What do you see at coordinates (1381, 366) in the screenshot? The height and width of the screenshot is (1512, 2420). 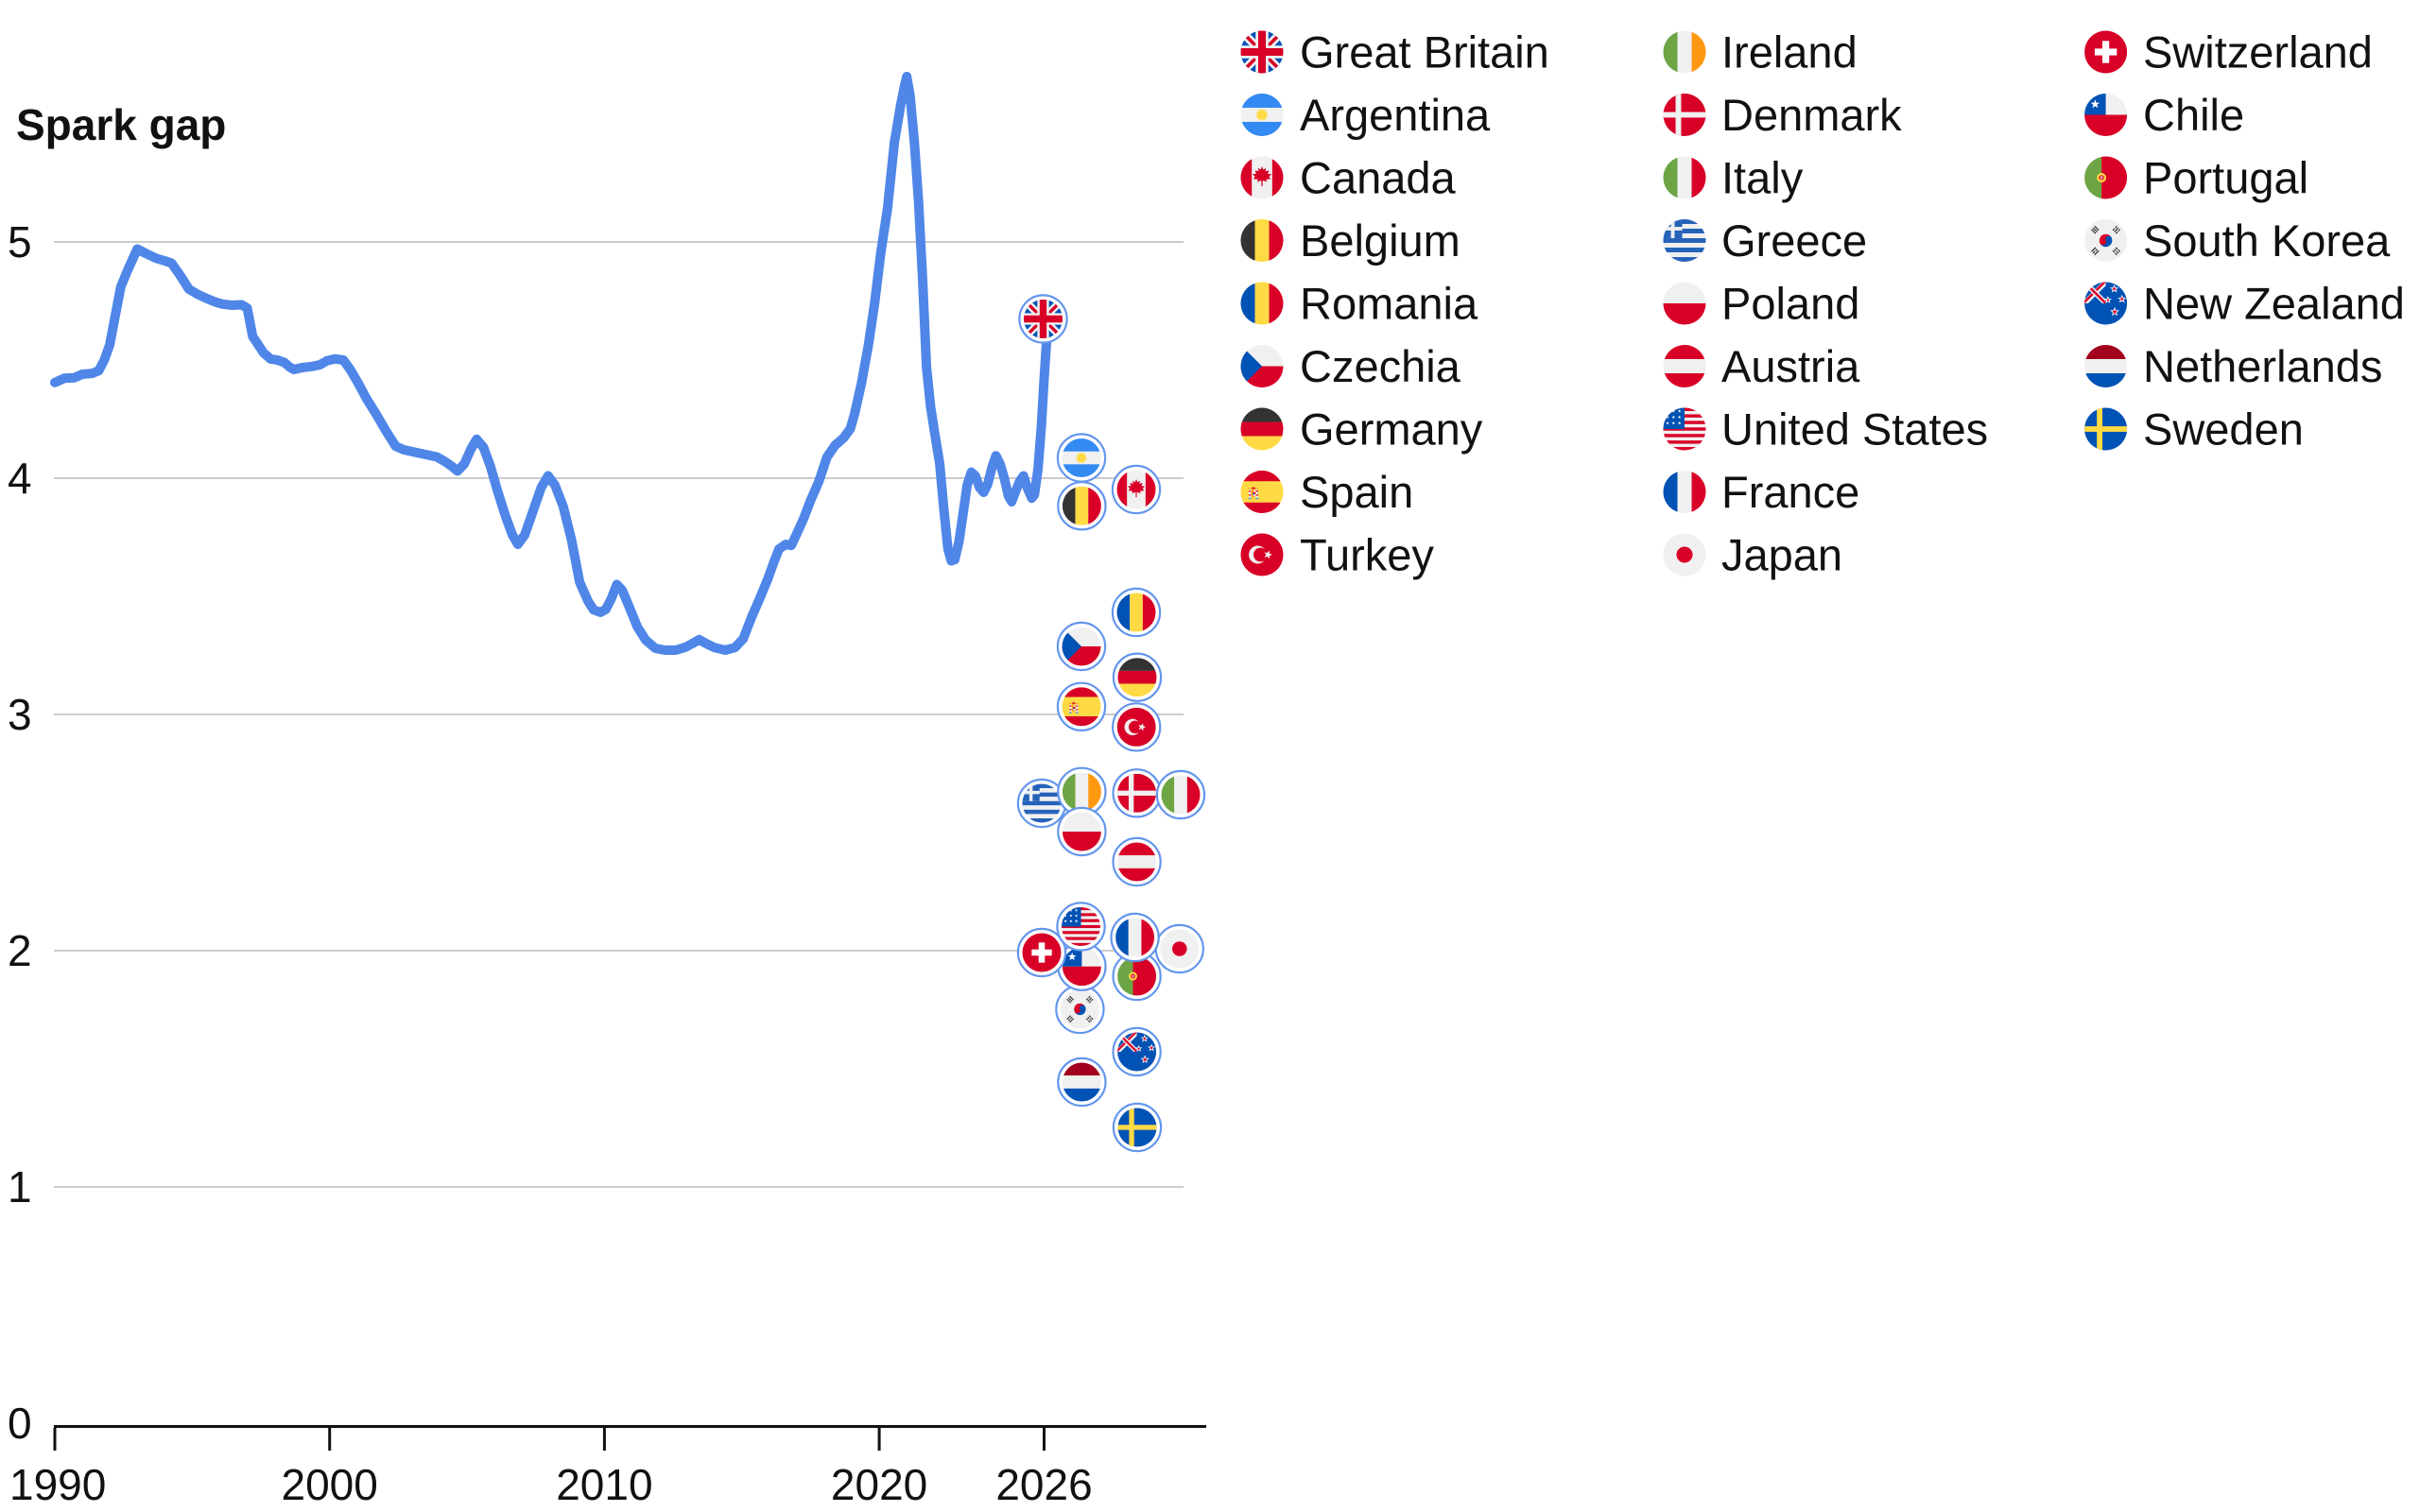 I see `svg-text: Czechia` at bounding box center [1381, 366].